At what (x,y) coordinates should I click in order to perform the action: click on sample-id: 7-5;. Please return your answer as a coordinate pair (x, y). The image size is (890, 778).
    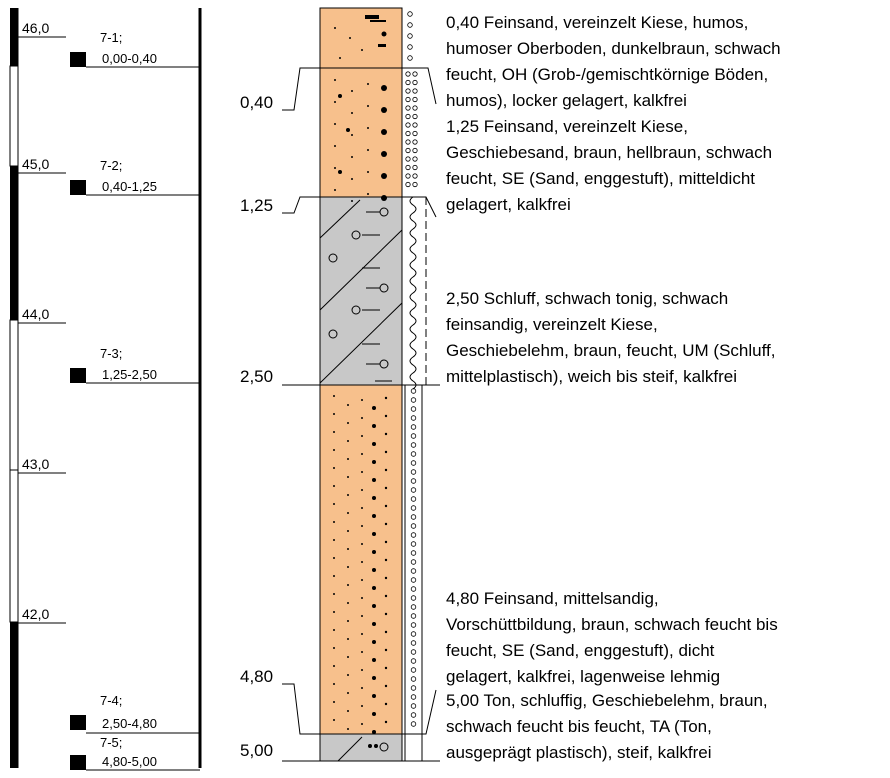
    Looking at the image, I should click on (111, 742).